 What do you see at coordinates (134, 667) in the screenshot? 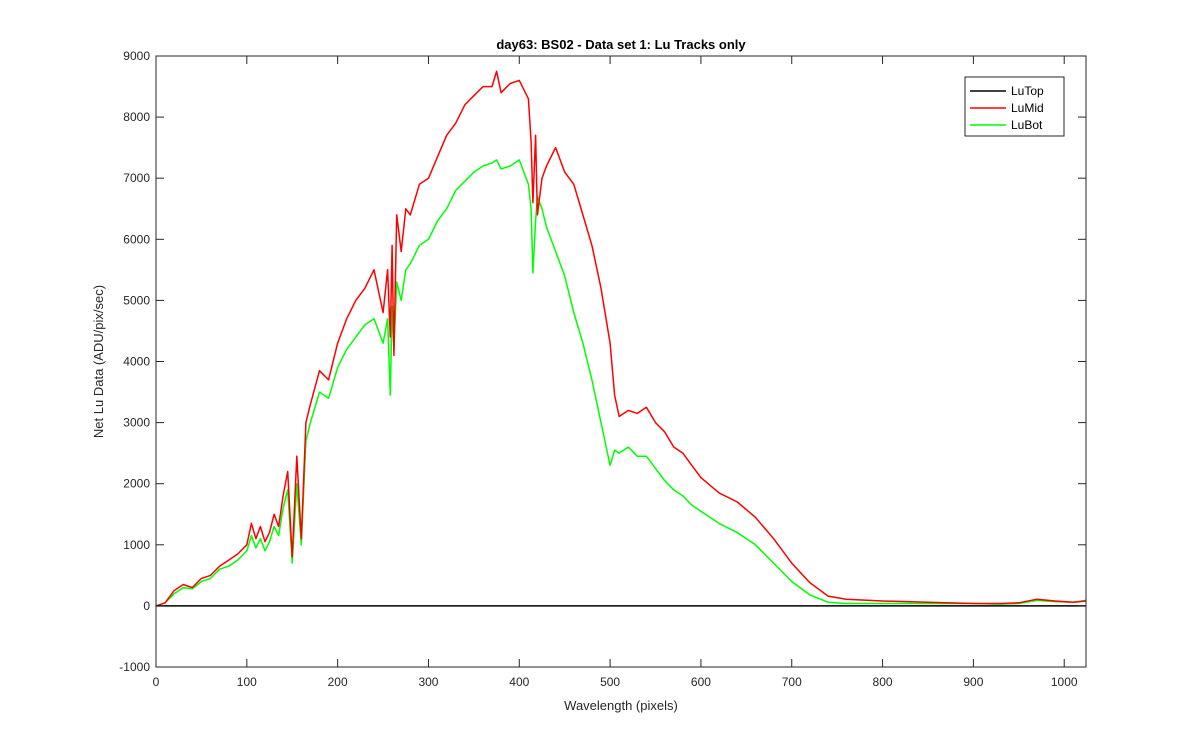
I see `y-tick-label: -1000` at bounding box center [134, 667].